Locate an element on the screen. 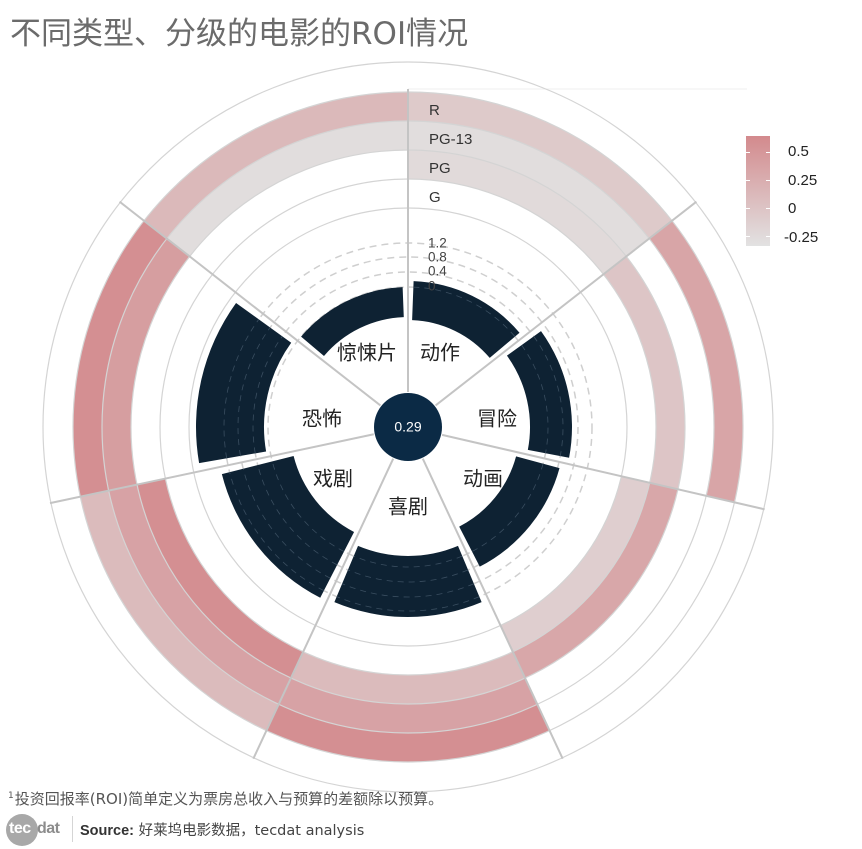 This screenshot has height=849, width=862. footer: tec dat Source: 好莱坞电影数据，tecdat analysis is located at coordinates (185, 829).